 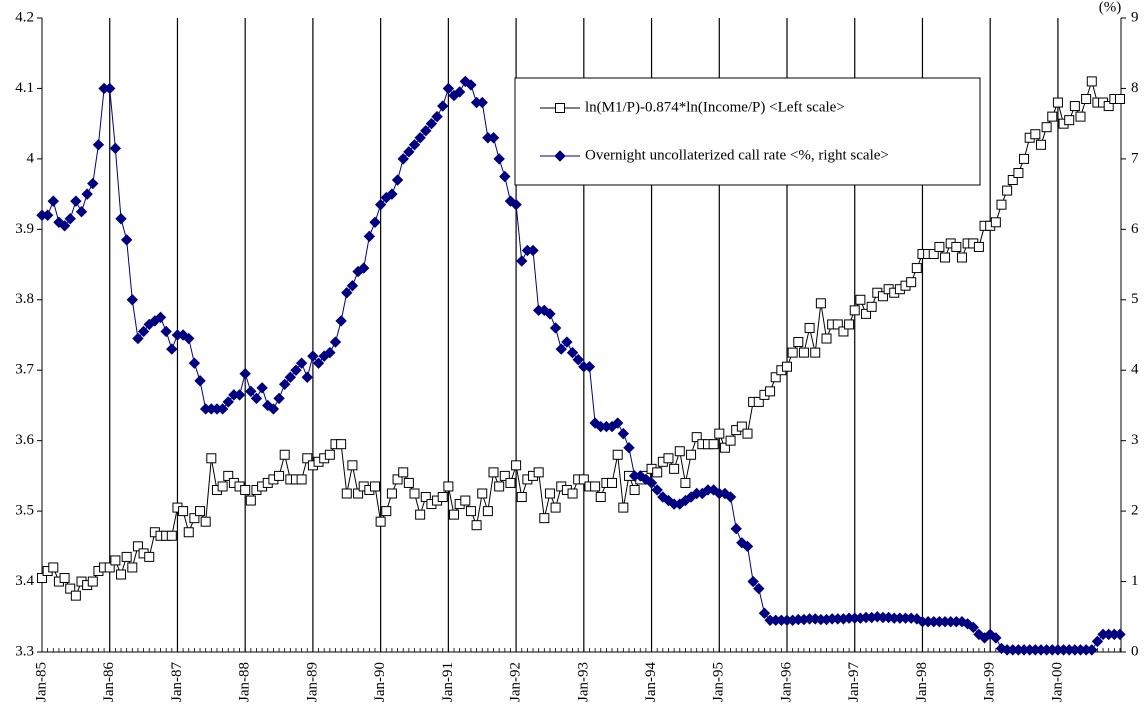 I want to click on x-tick-label: Jan-00, so click(x=1057, y=682).